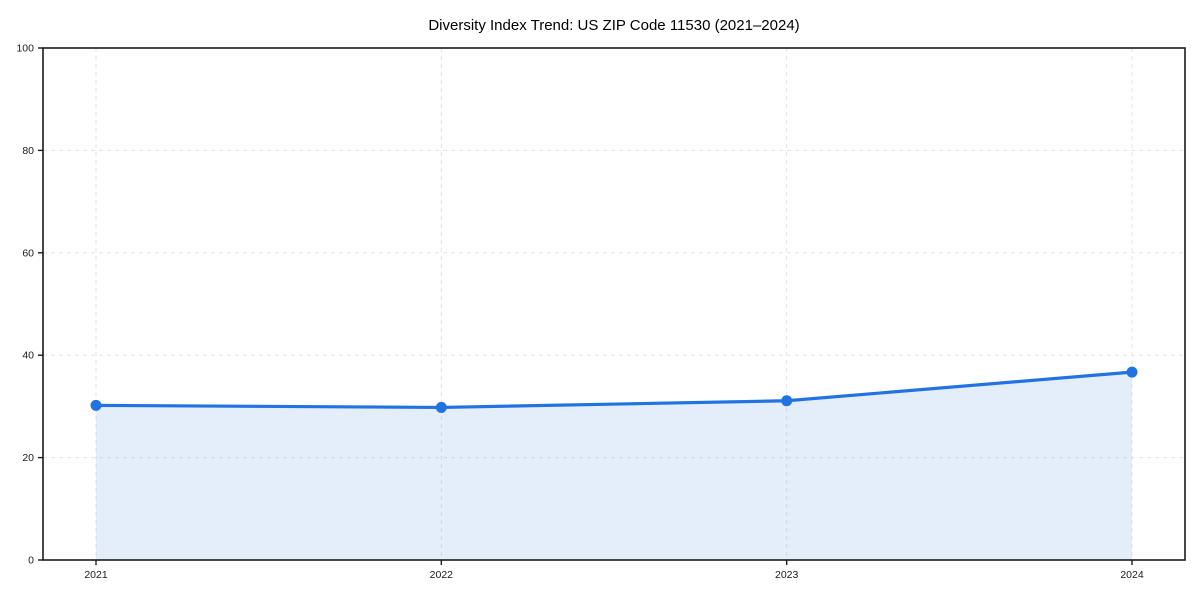 The height and width of the screenshot is (600, 1200). I want to click on trend-line, so click(614, 390).